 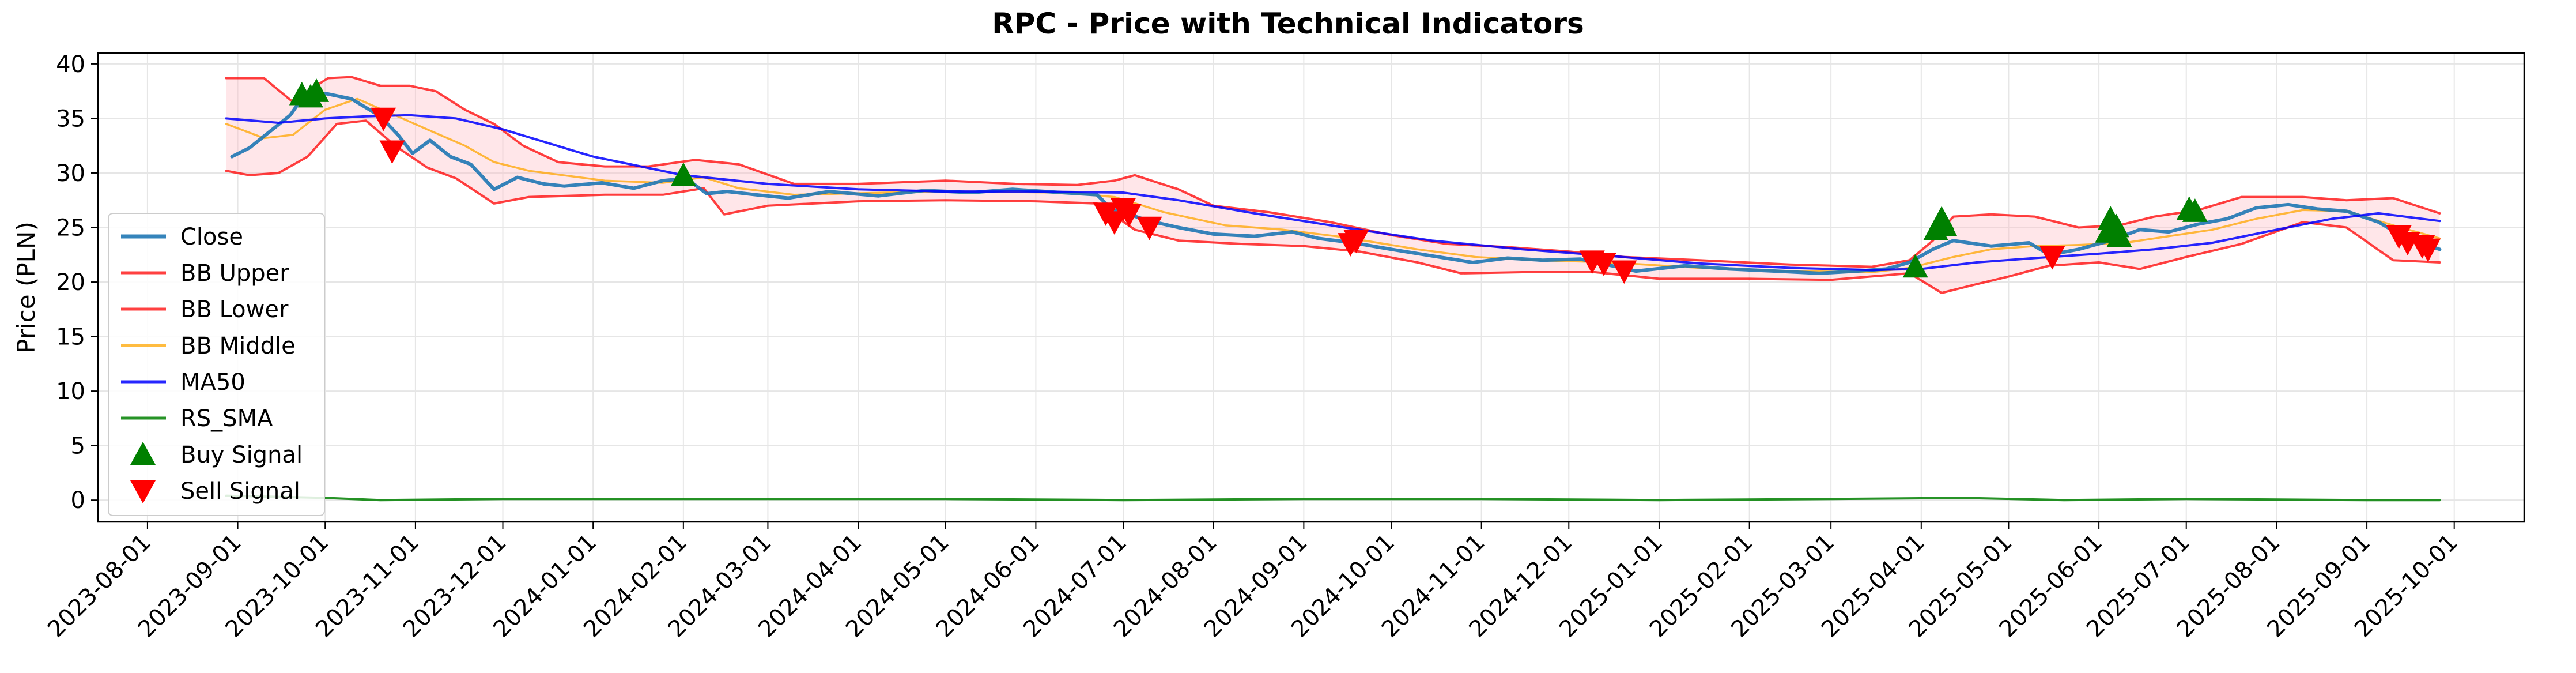 I want to click on series-line-rs-sma, so click(x=1333, y=498).